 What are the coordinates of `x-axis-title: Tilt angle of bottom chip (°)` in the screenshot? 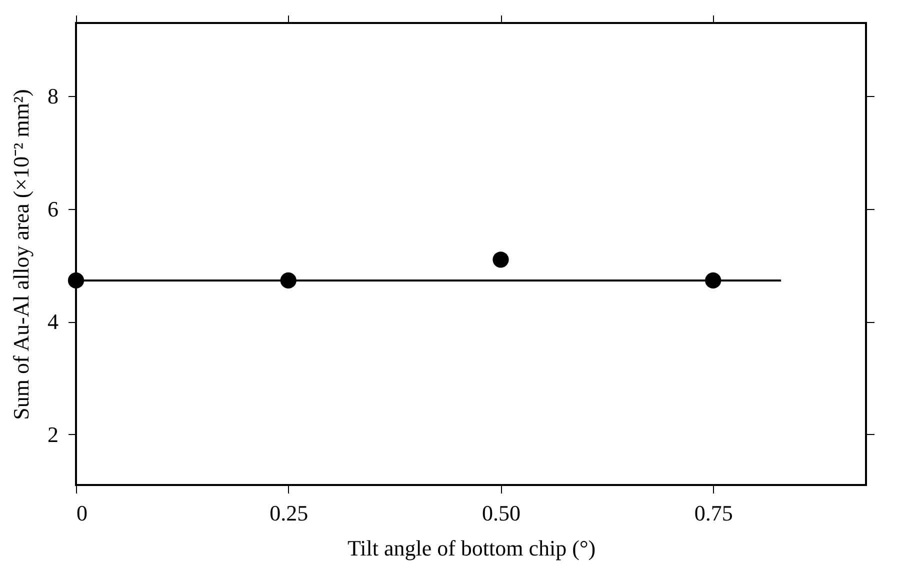 It's located at (471, 548).